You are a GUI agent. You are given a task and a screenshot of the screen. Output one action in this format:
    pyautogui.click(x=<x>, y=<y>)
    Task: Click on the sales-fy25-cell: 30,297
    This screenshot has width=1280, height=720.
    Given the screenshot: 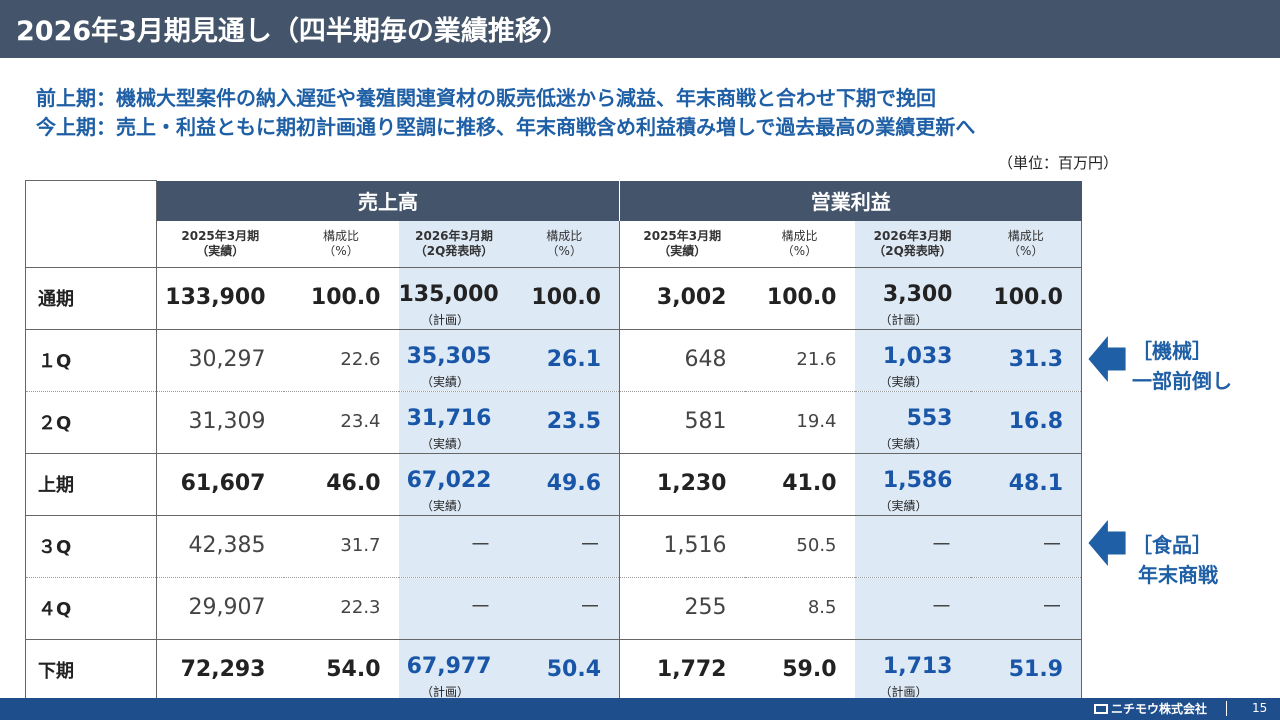 What is the action you would take?
    pyautogui.click(x=220, y=360)
    